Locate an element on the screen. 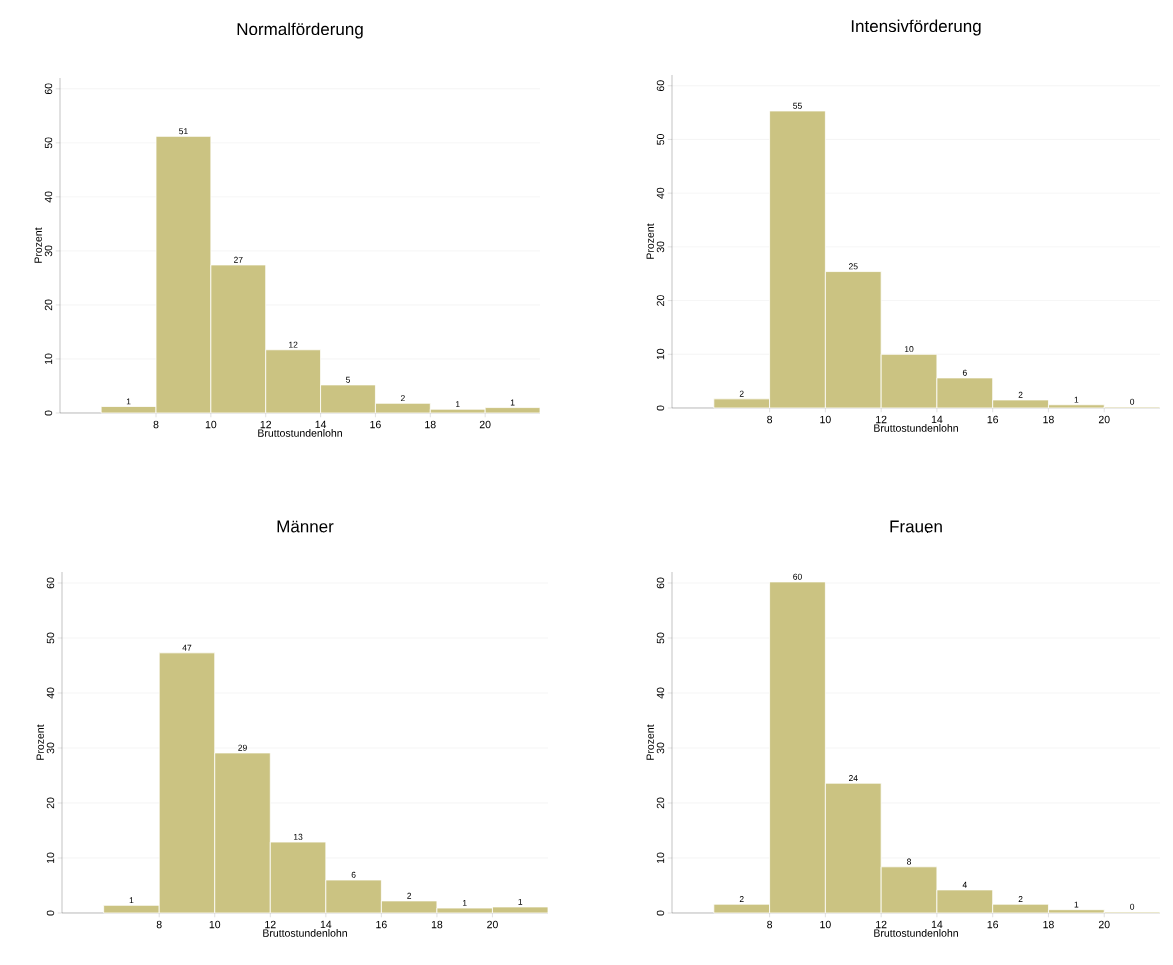 The width and height of the screenshot is (1173, 965). data-label: 27 is located at coordinates (238, 259).